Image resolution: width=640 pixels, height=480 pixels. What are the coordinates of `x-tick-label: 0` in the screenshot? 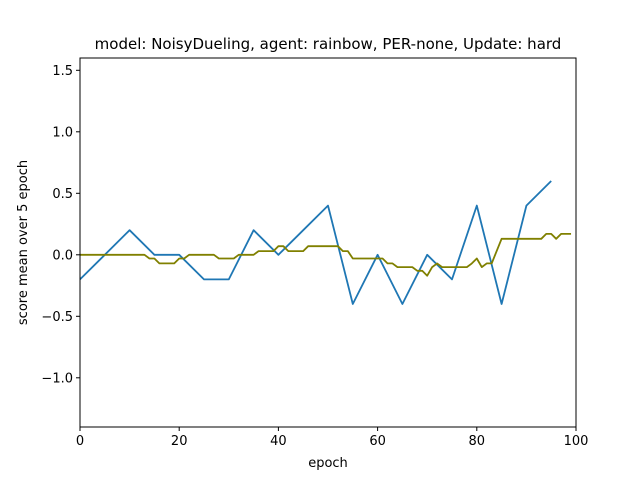 It's located at (80, 441).